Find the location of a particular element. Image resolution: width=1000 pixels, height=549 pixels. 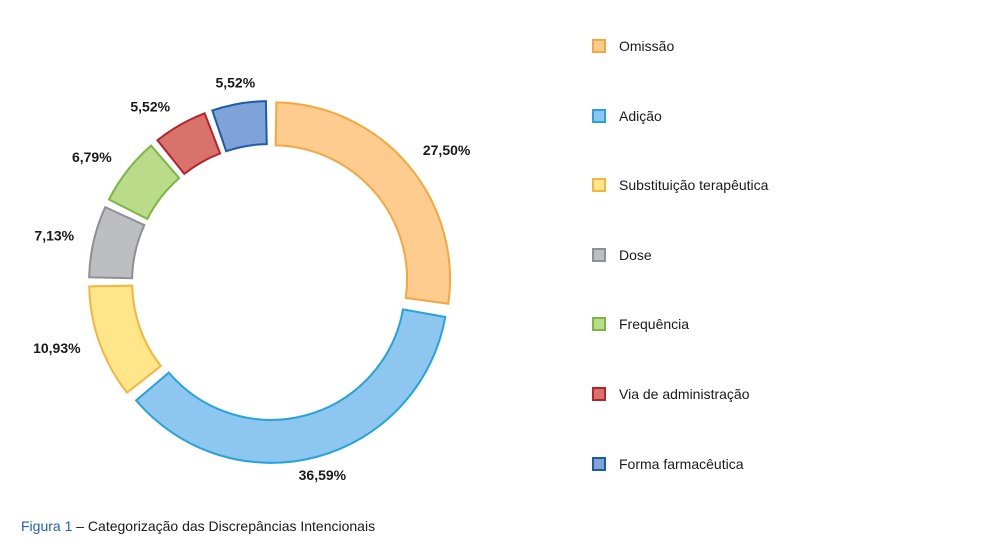

slice-adicao is located at coordinates (290, 386).